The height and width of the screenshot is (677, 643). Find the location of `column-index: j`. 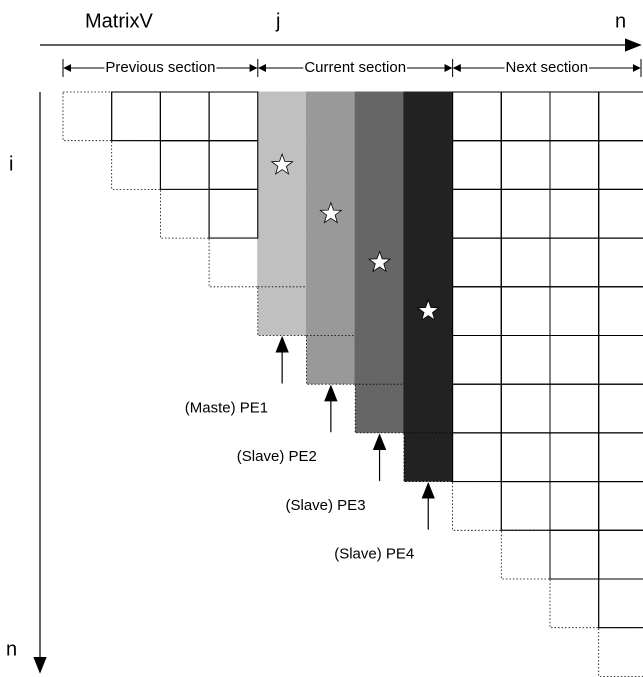

column-index: j is located at coordinates (277, 21).